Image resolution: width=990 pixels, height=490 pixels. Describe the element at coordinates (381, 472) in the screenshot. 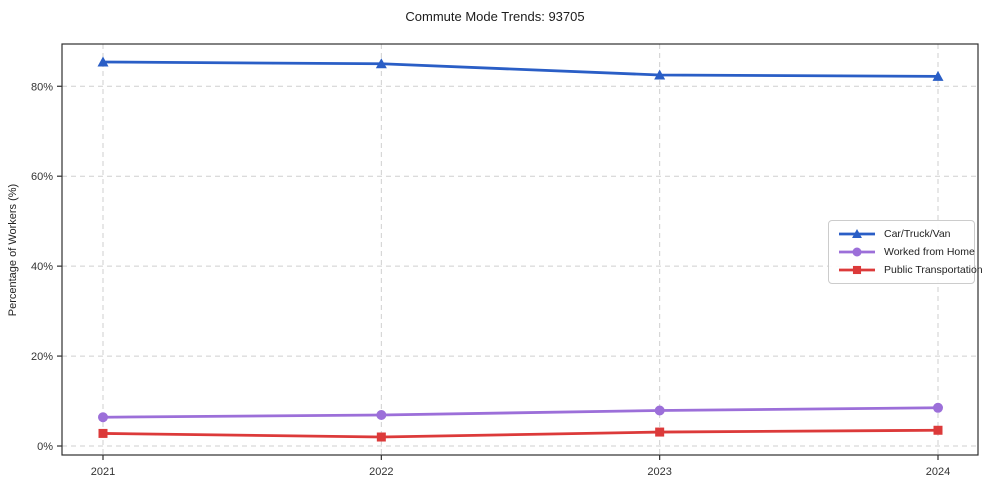

I see `x-tick-label: 2022` at that location.